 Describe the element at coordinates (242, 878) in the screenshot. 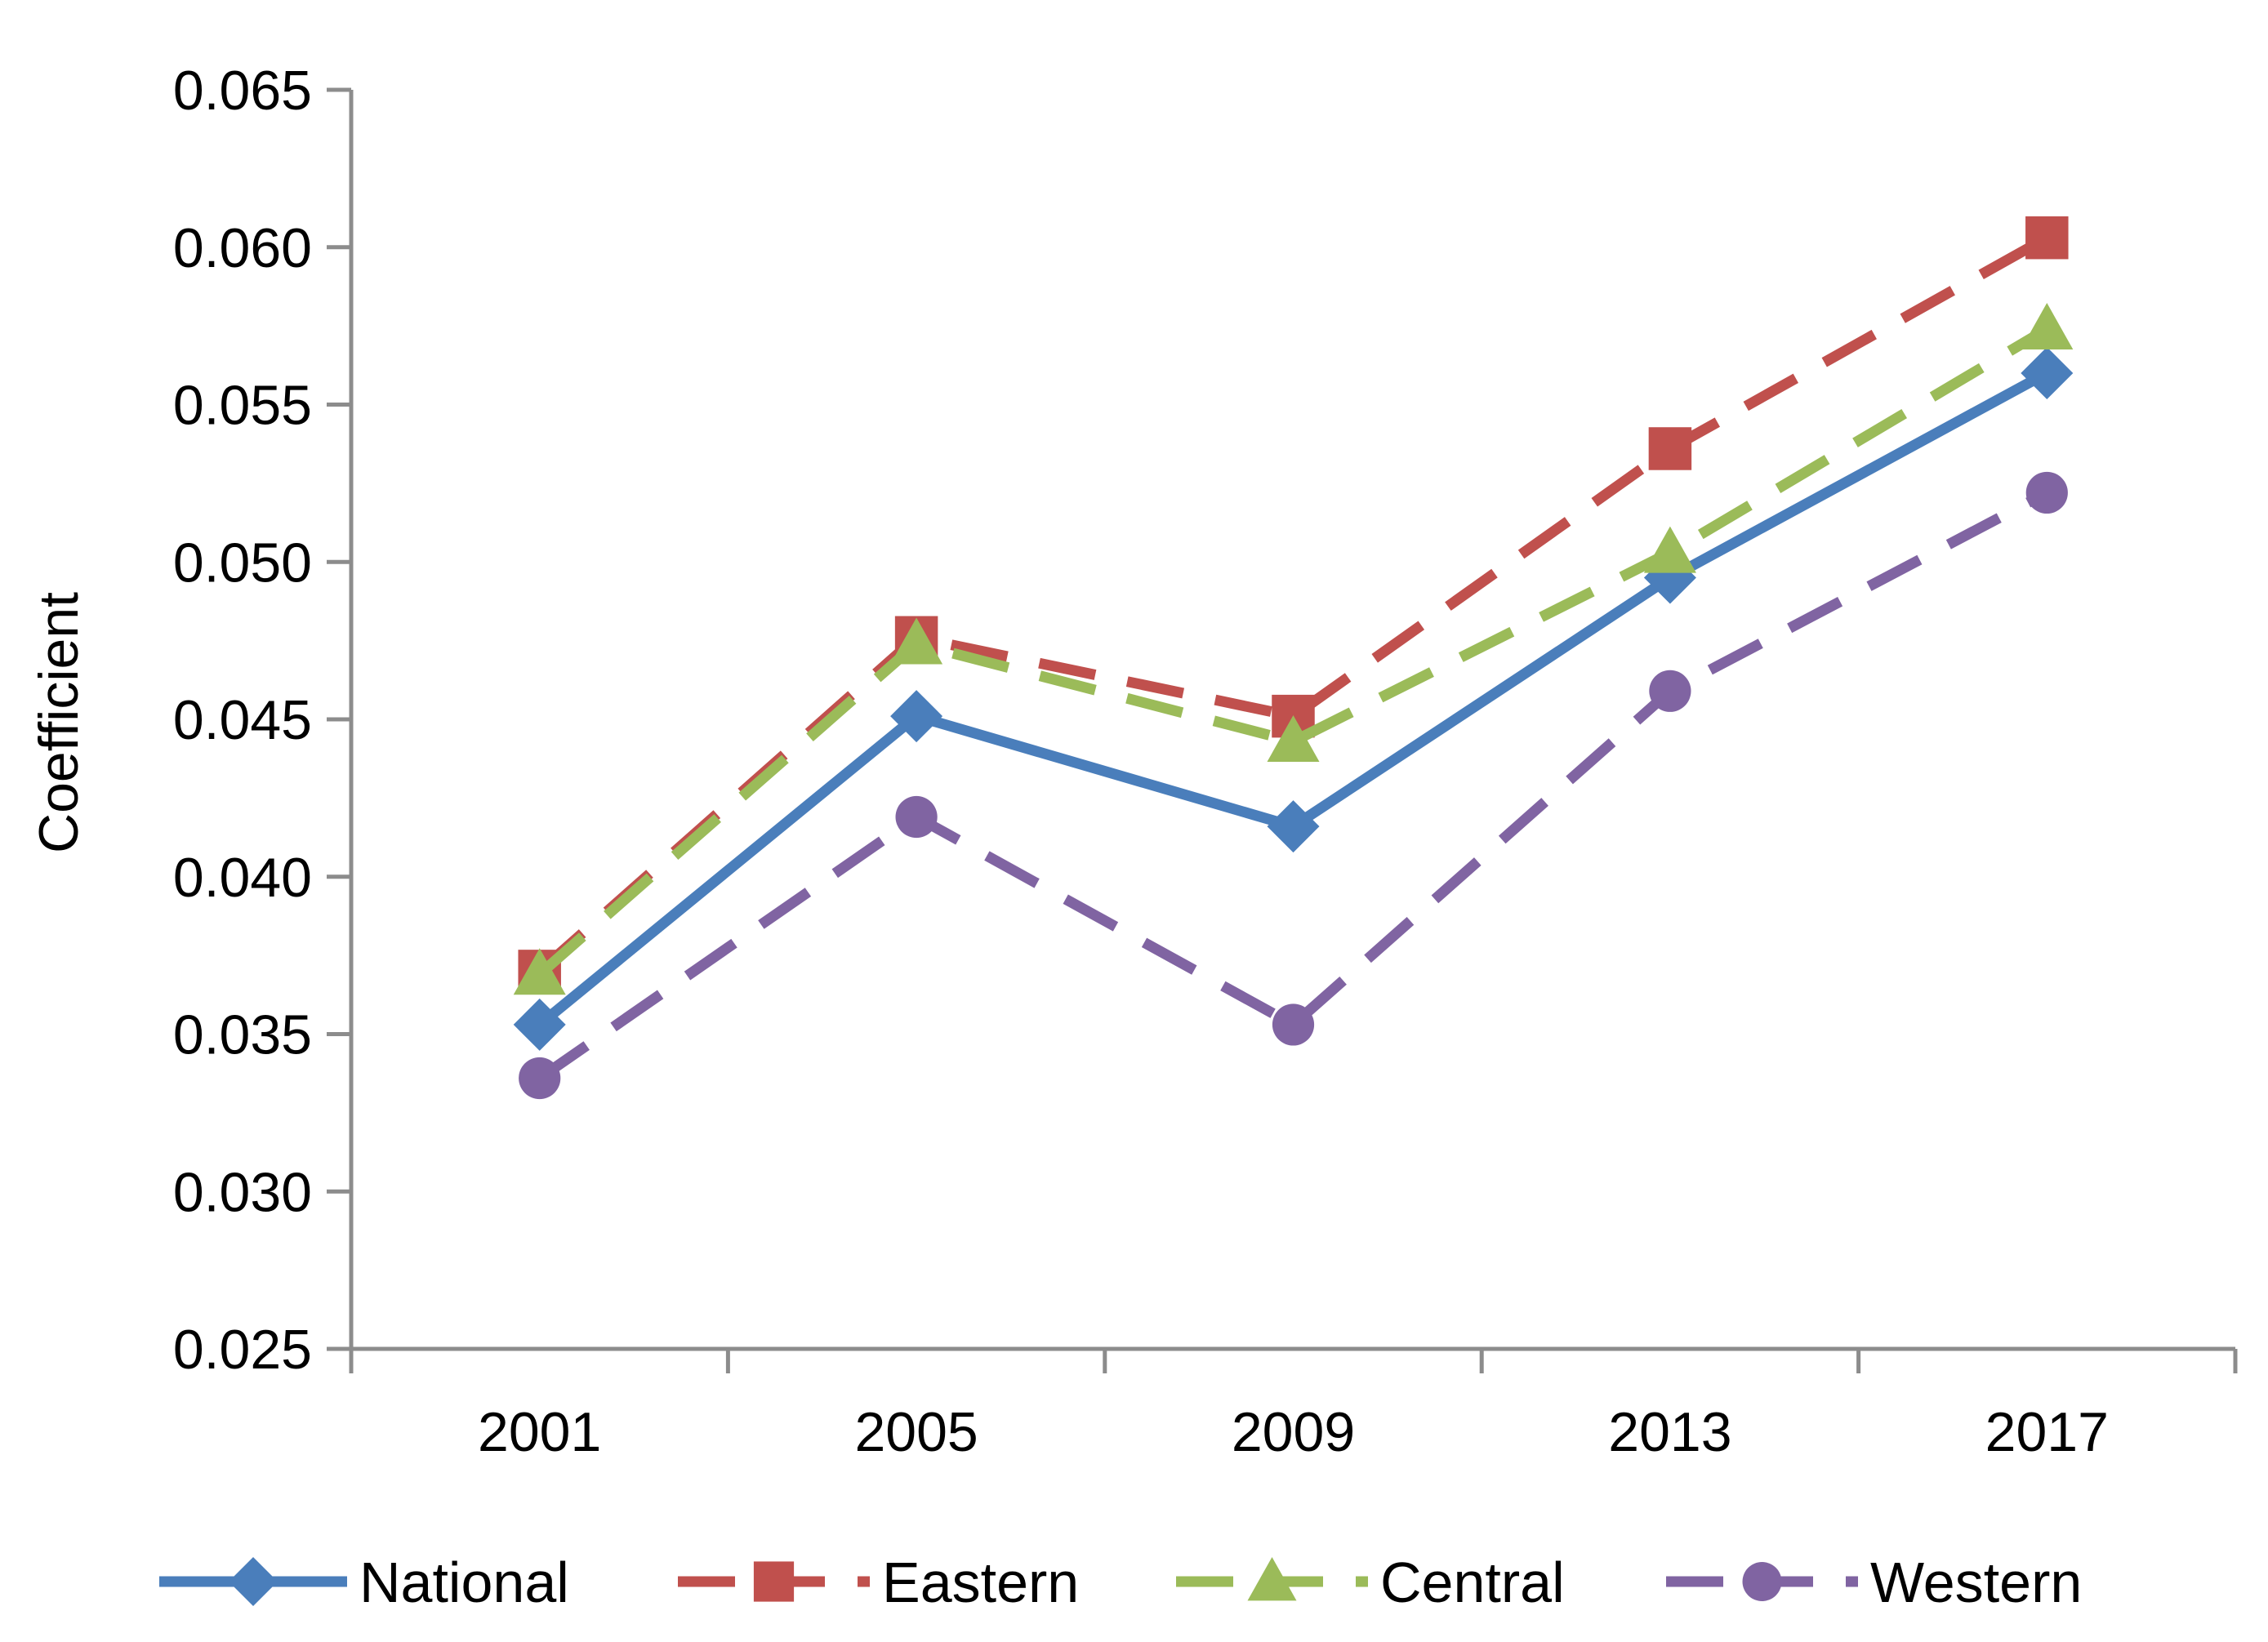

I see `y-tick-label: 0.040` at that location.